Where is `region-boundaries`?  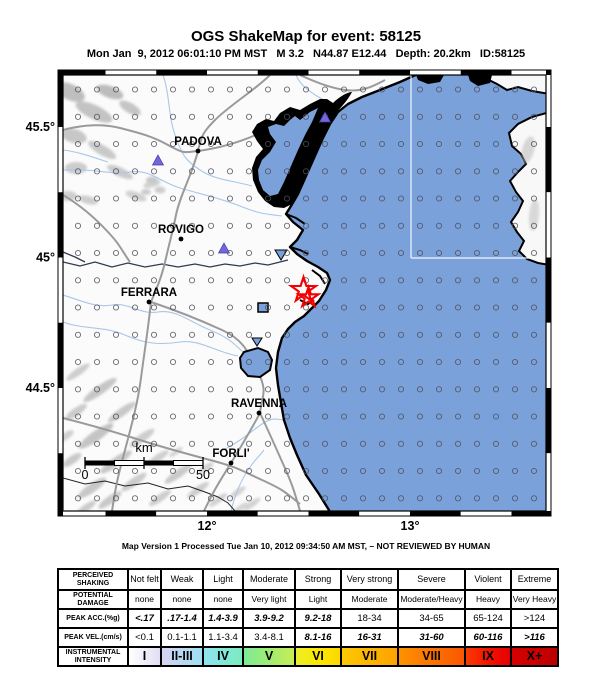 region-boundaries is located at coordinates (176, 259).